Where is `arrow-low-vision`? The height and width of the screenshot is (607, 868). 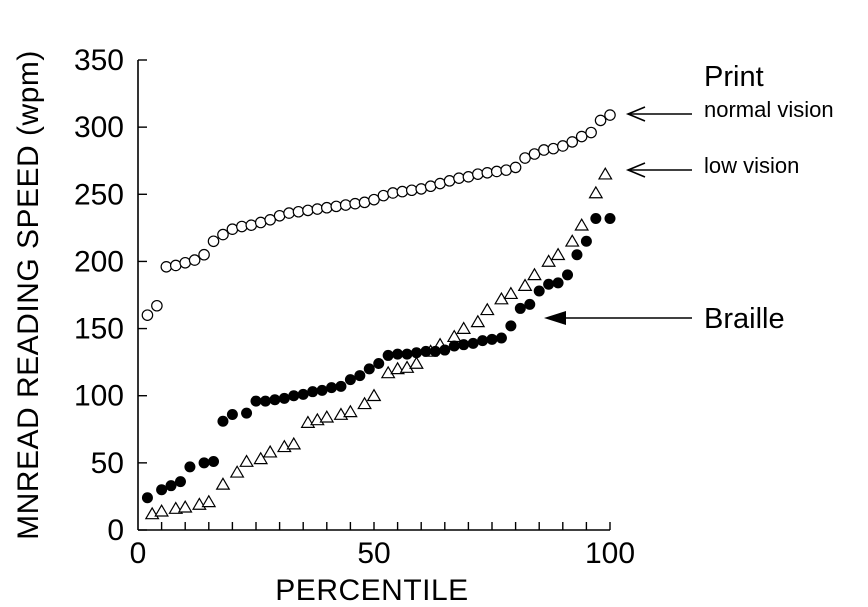
arrow-low-vision is located at coordinates (658, 170).